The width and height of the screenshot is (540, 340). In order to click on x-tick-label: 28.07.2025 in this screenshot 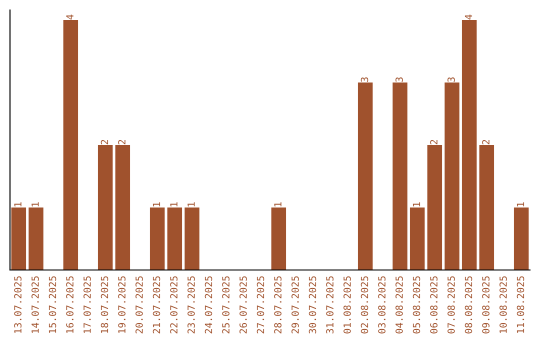, I will do `click(278, 305)`.